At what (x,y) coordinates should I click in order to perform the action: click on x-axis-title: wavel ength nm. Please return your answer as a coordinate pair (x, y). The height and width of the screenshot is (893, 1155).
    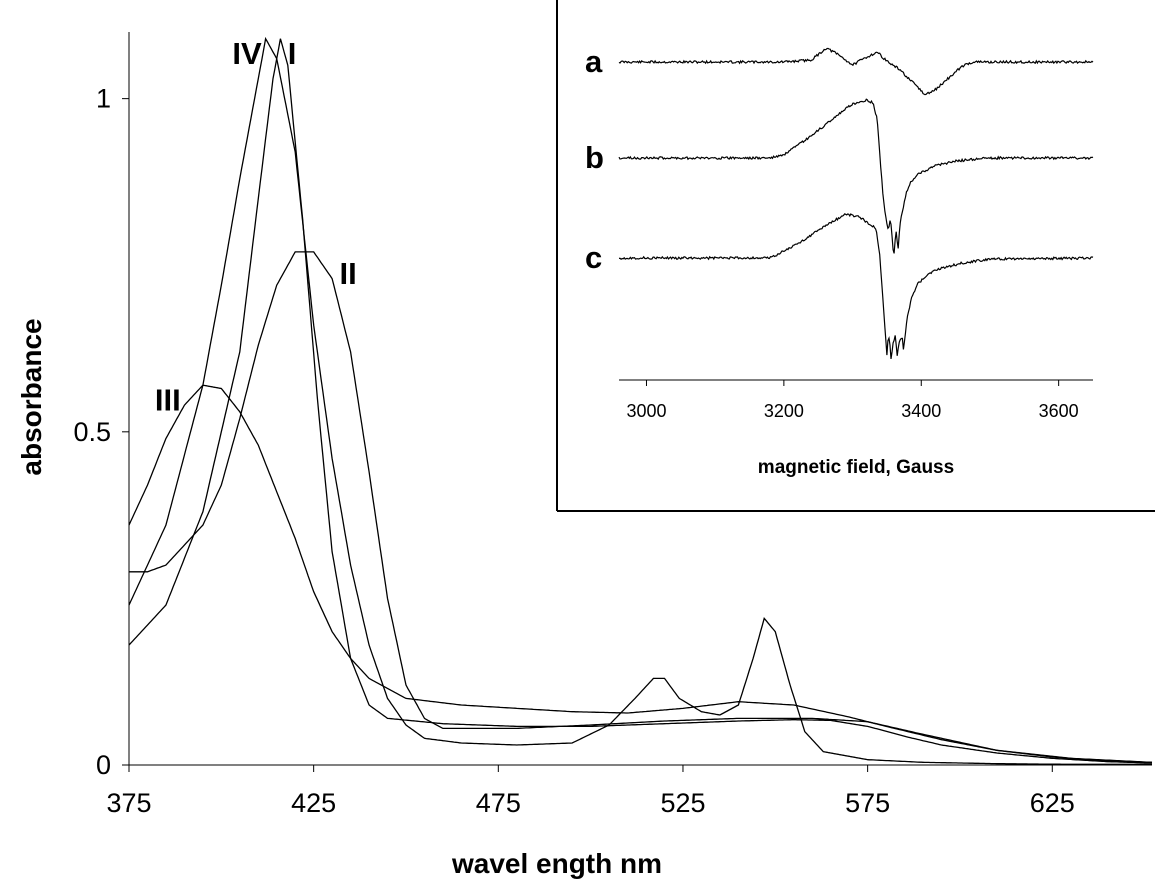
    Looking at the image, I should click on (556, 863).